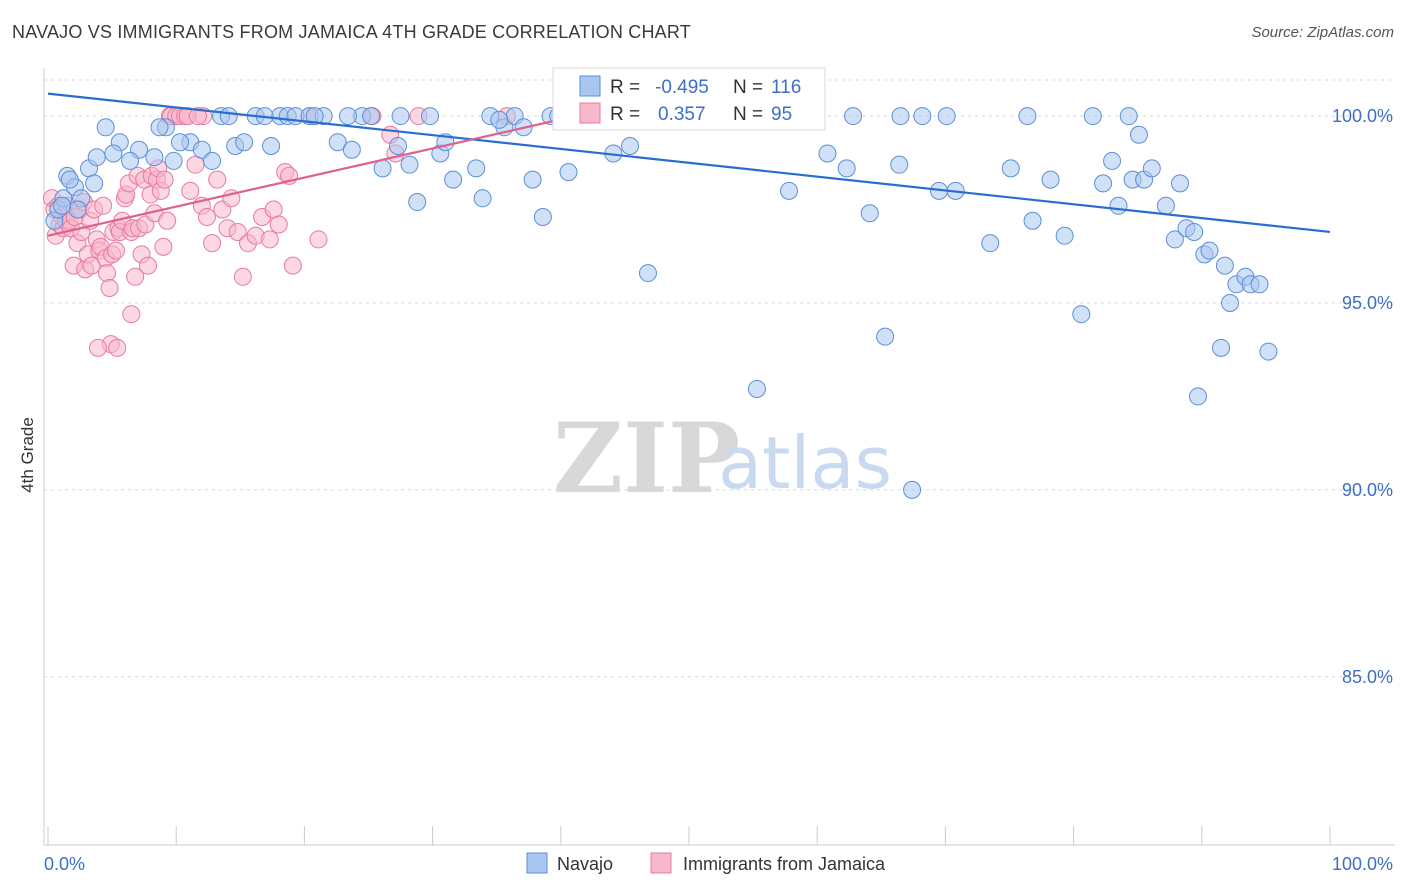  What do you see at coordinates (682, 114) in the screenshot?
I see `stats-jamaica-r-value: 0.357` at bounding box center [682, 114].